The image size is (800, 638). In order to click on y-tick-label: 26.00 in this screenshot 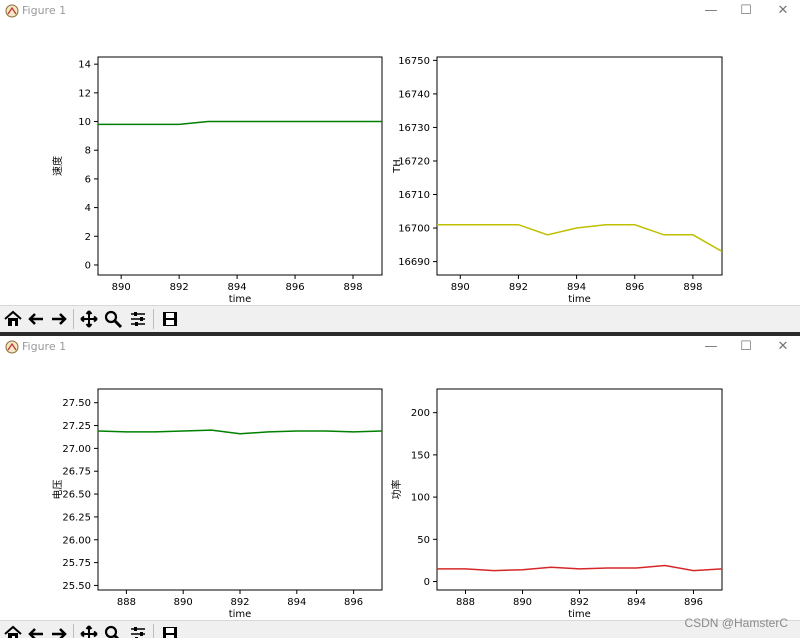, I will do `click(76, 540)`.